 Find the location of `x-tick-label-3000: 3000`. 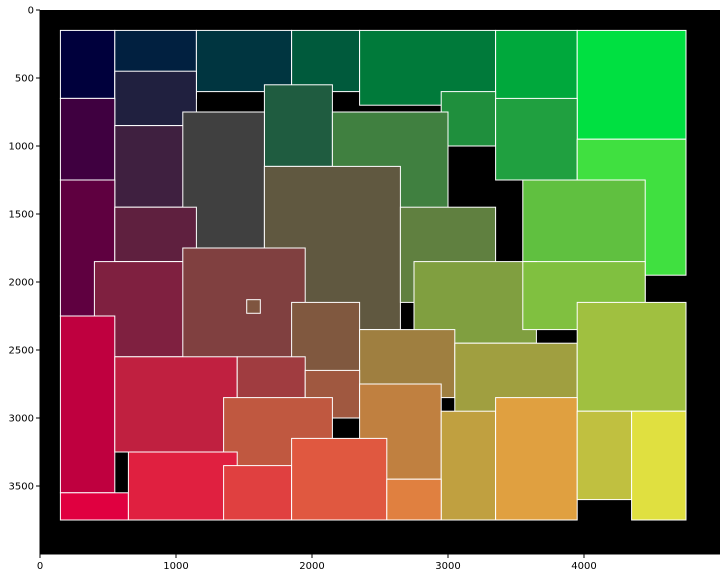

x-tick-label-3000: 3000 is located at coordinates (447, 566).